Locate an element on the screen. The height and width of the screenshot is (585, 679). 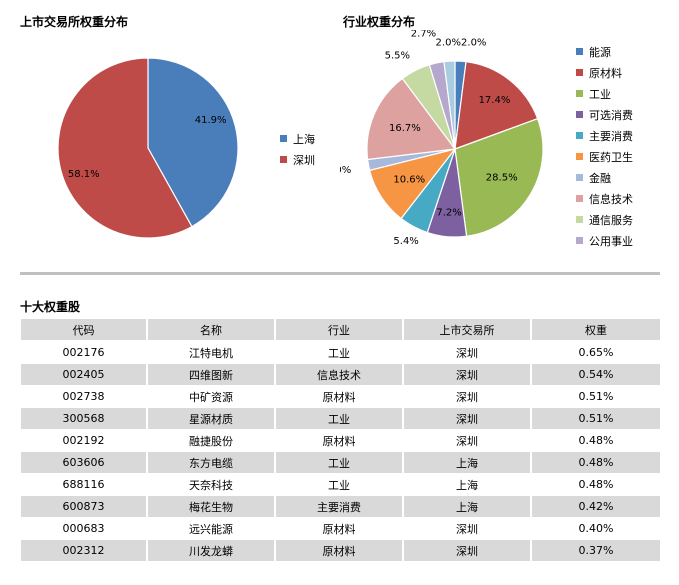
cell-name: 中矿资源 is located at coordinates (212, 397).